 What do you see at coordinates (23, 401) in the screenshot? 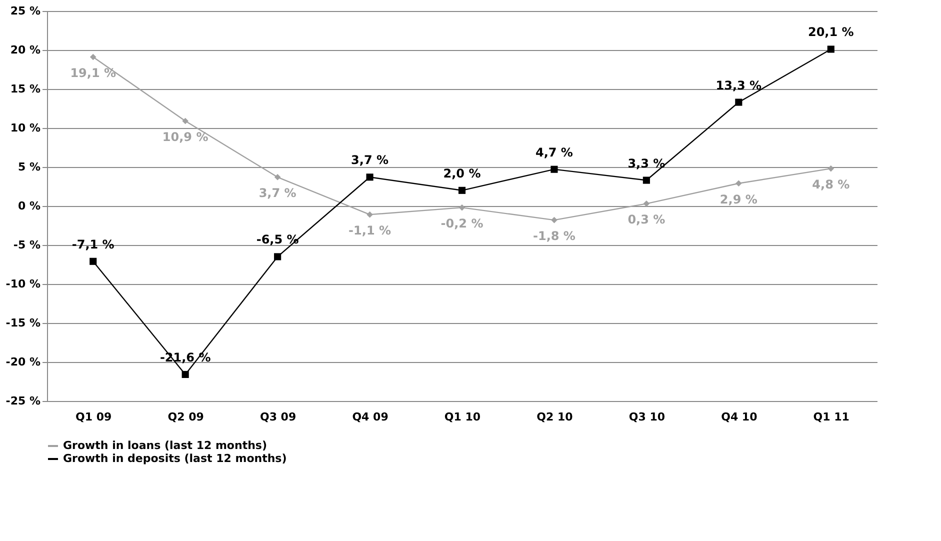
I see `y-tick-label: -25 %` at bounding box center [23, 401].